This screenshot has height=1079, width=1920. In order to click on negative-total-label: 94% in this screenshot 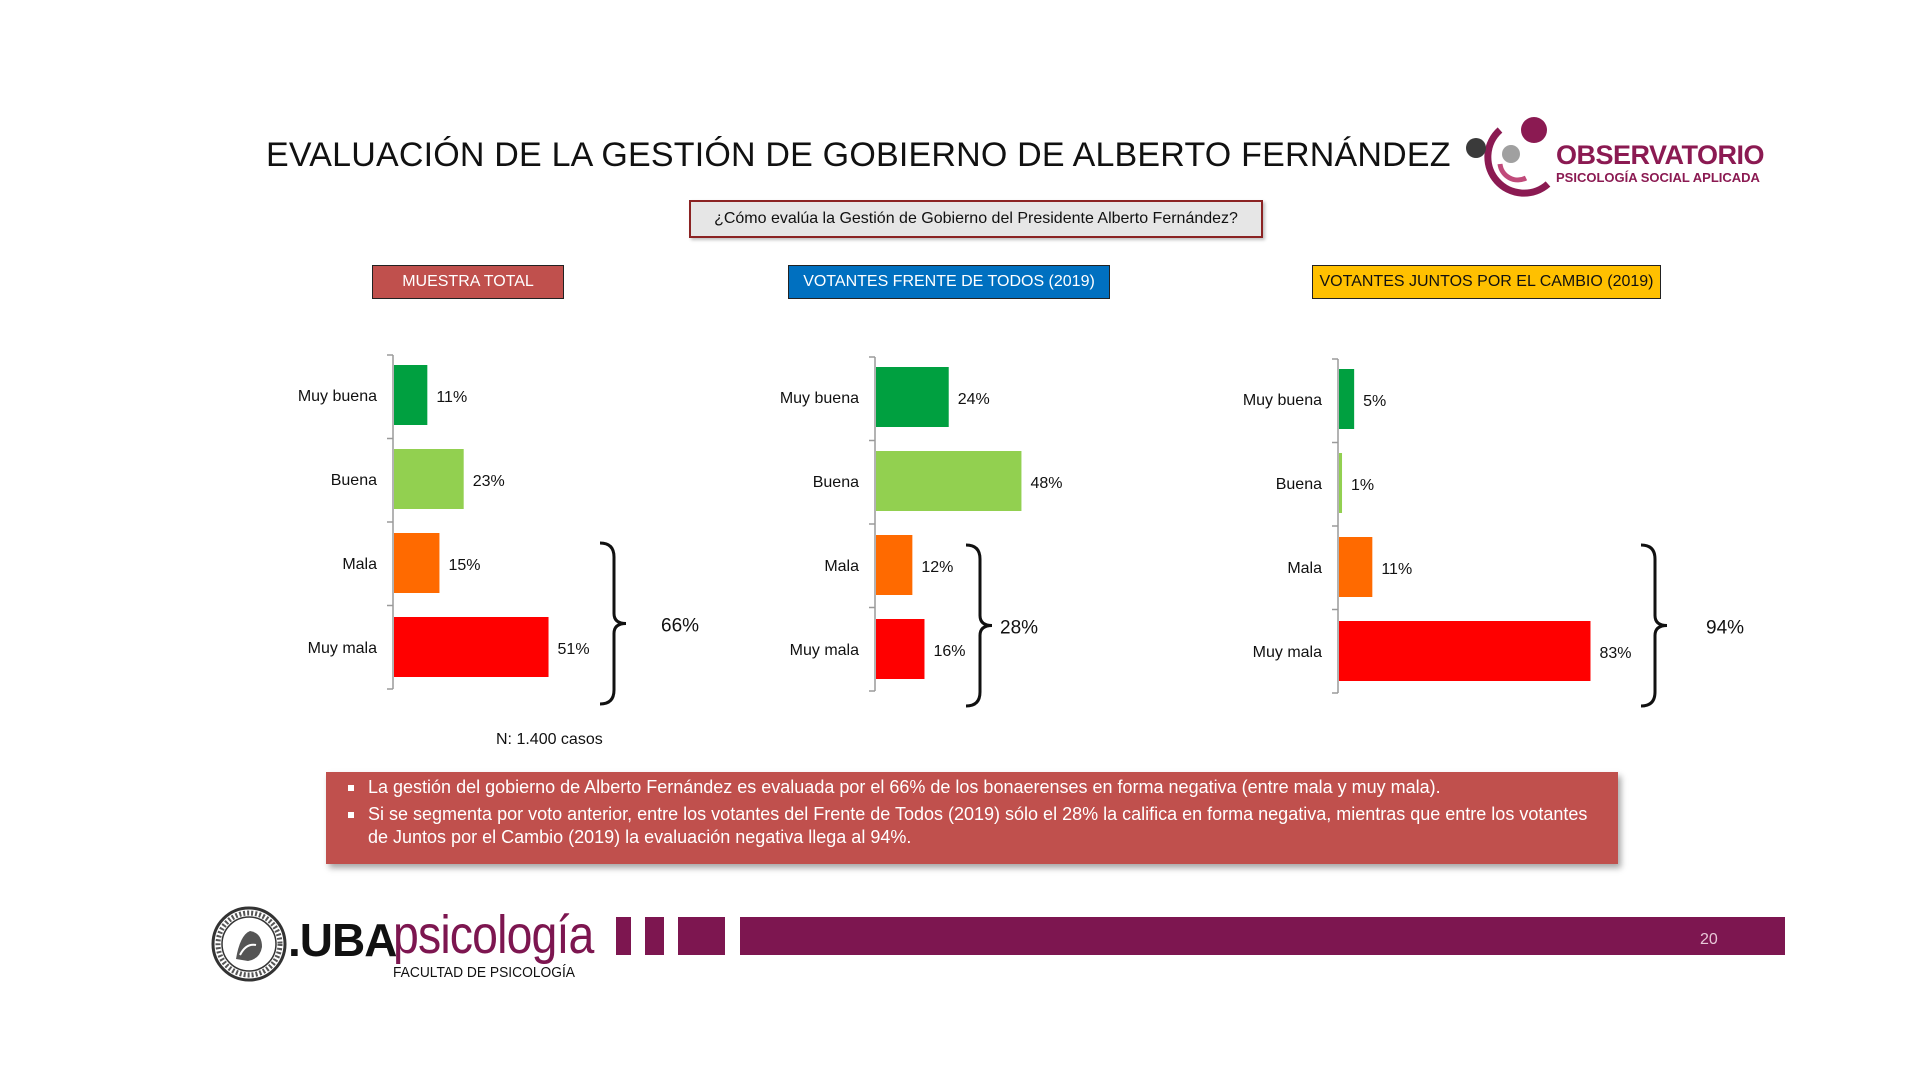, I will do `click(1725, 628)`.